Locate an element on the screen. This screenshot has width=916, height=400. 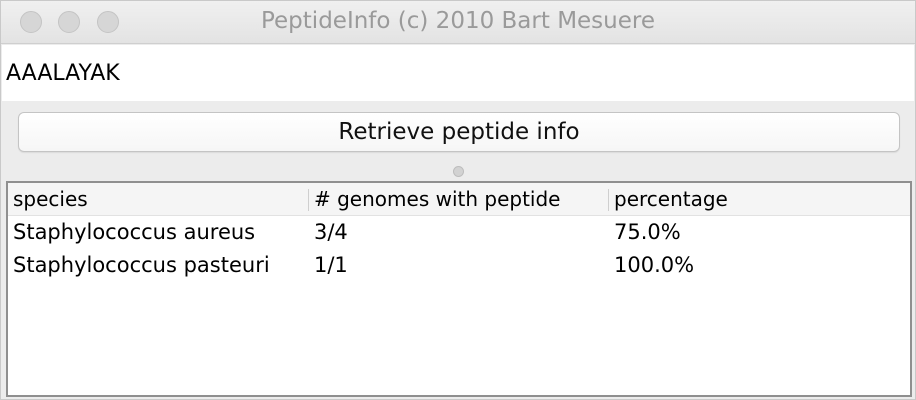
cell-genomes: 1/1 is located at coordinates (331, 265).